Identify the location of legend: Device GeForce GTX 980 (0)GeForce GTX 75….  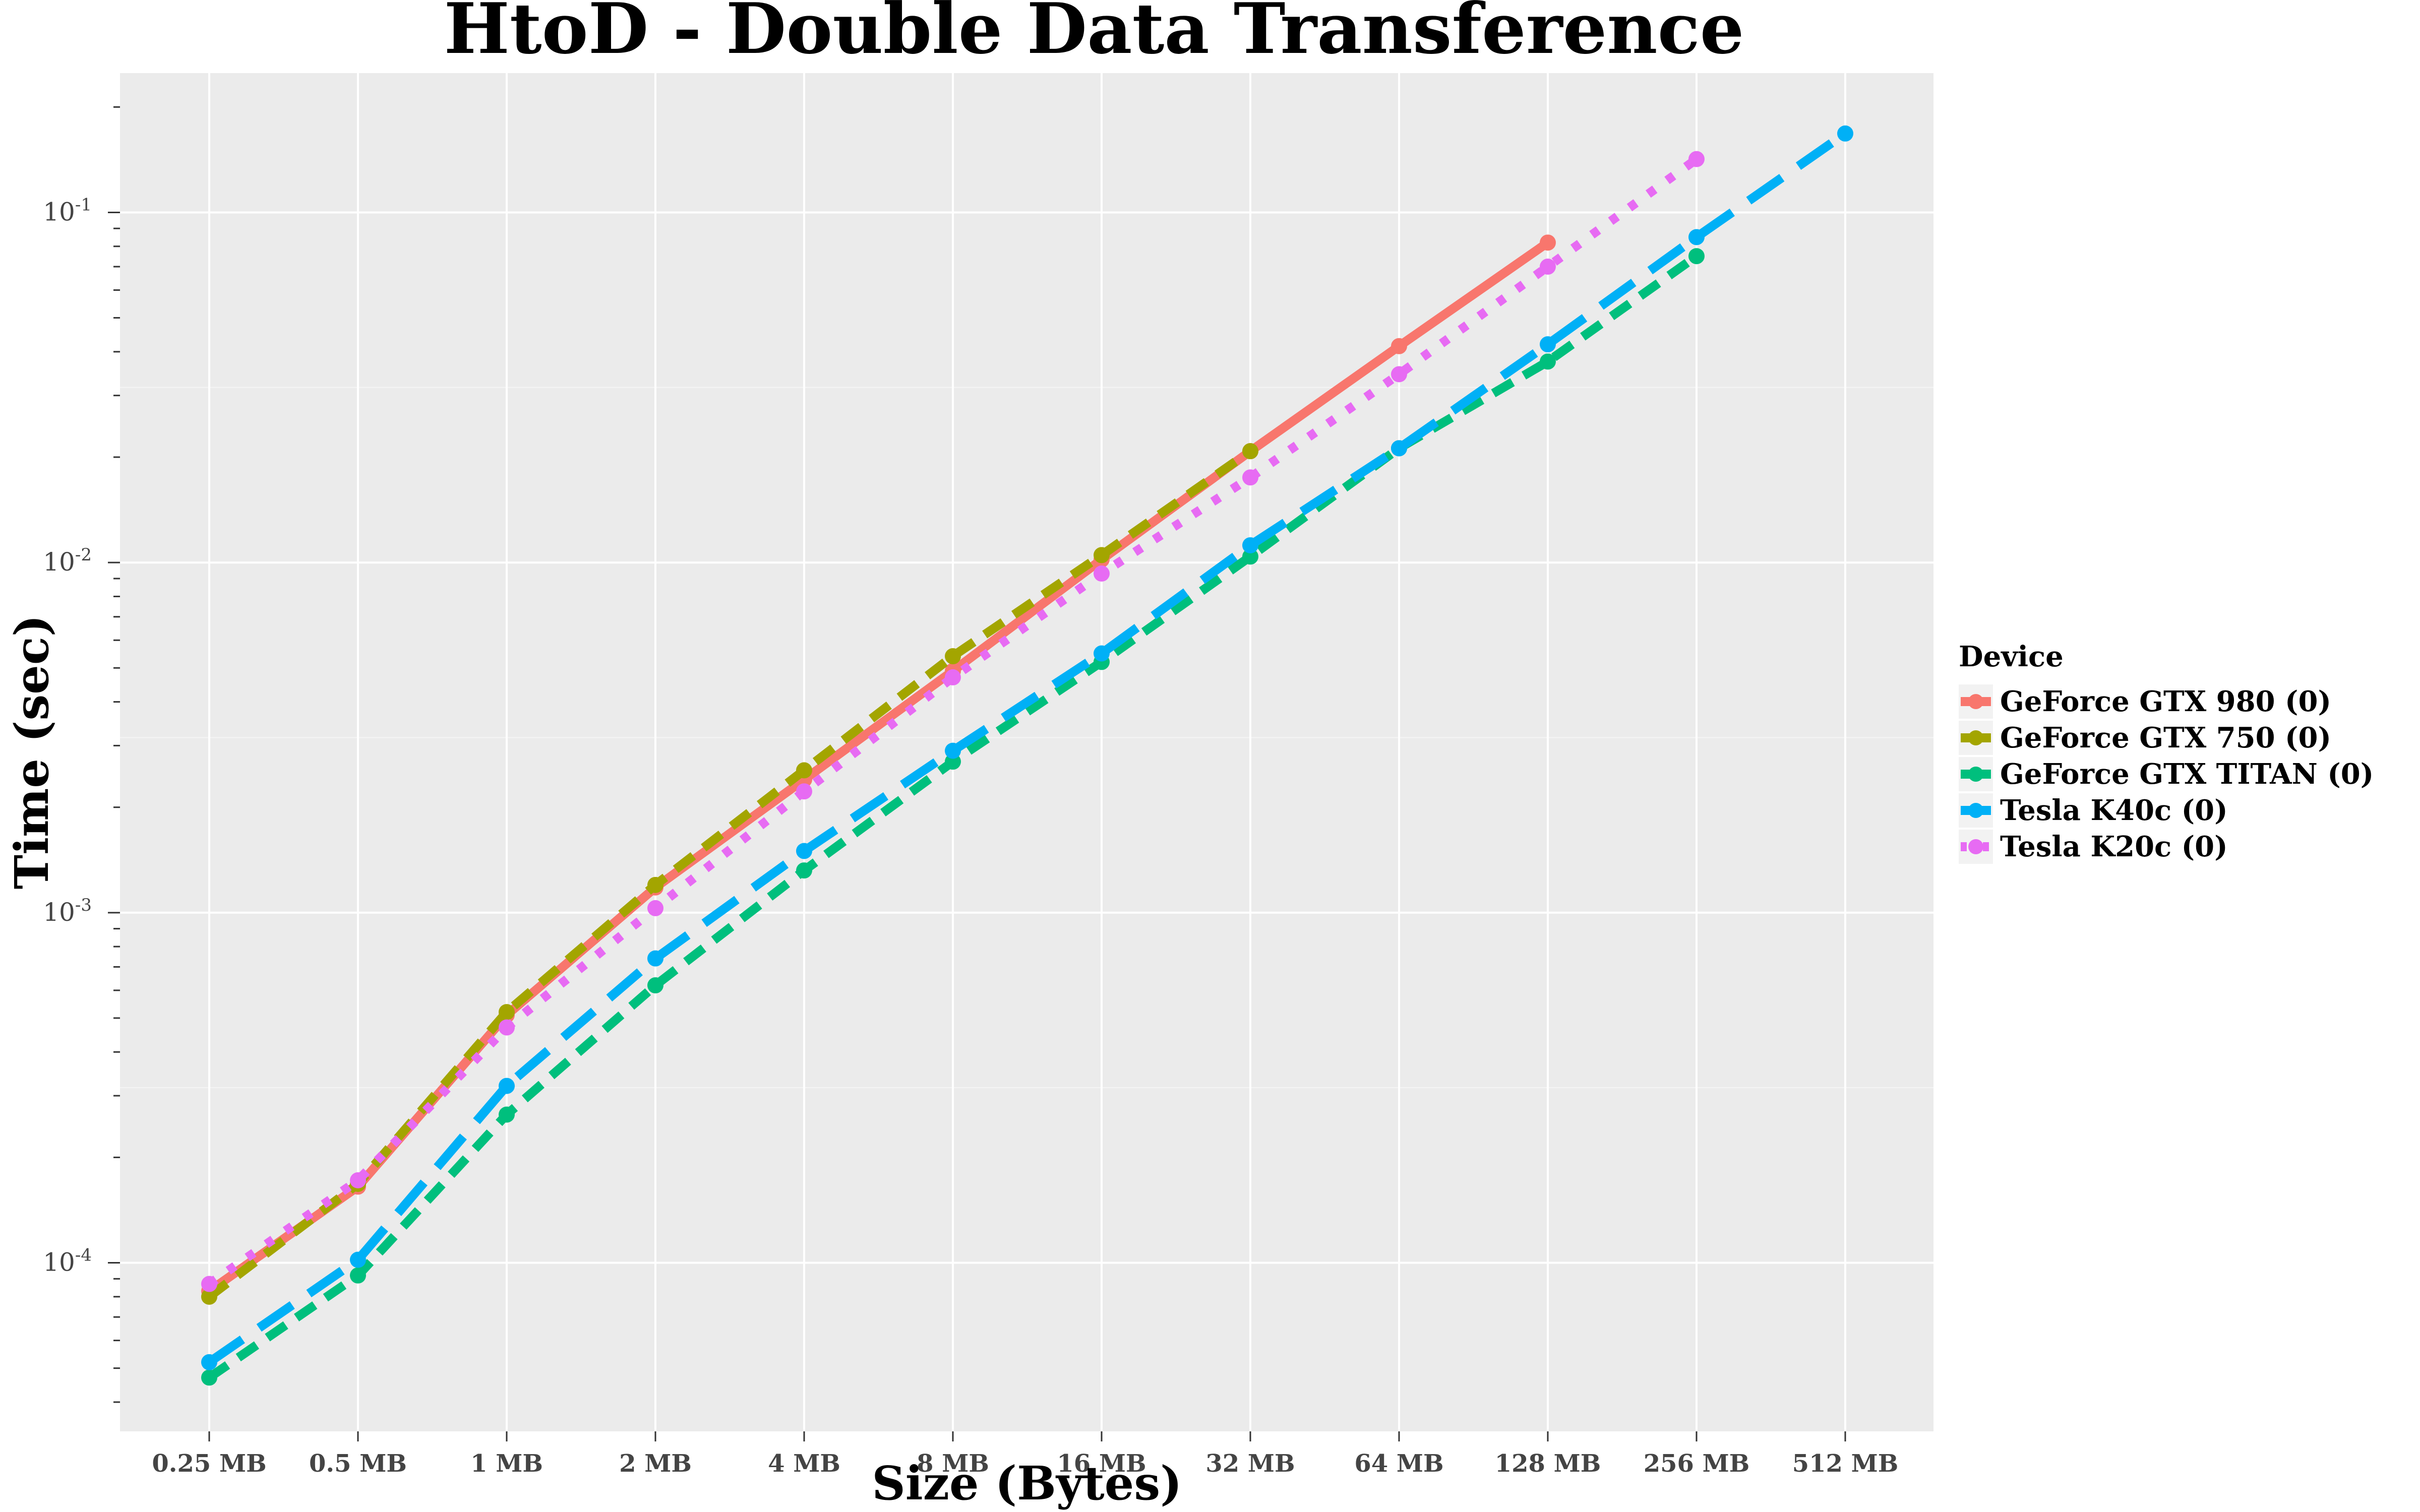
(2166, 752).